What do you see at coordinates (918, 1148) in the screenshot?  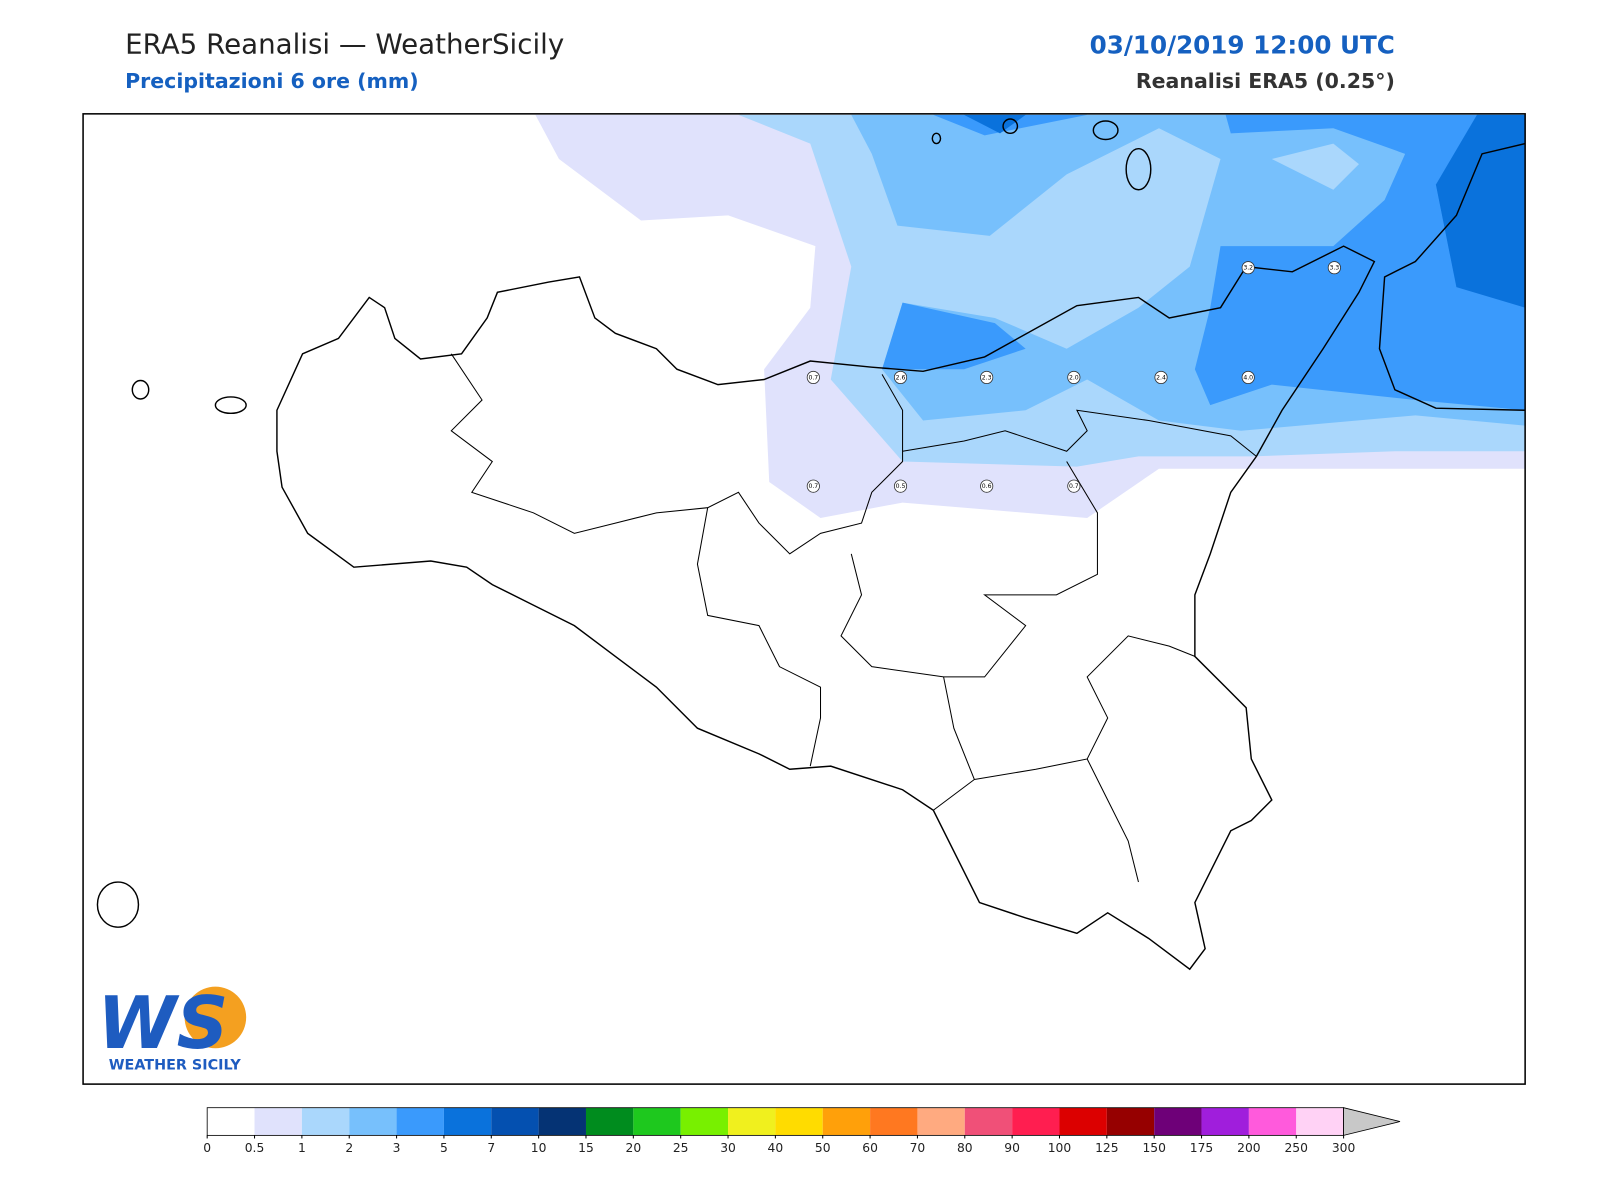 I see `colorbar-tick-label: 70` at bounding box center [918, 1148].